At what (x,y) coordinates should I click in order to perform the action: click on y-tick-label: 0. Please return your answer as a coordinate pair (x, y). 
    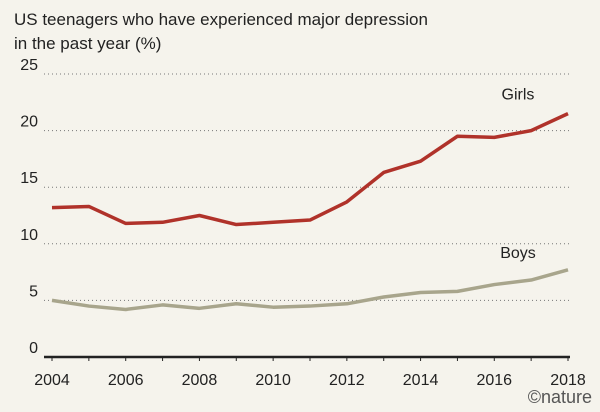
    Looking at the image, I should click on (33, 348).